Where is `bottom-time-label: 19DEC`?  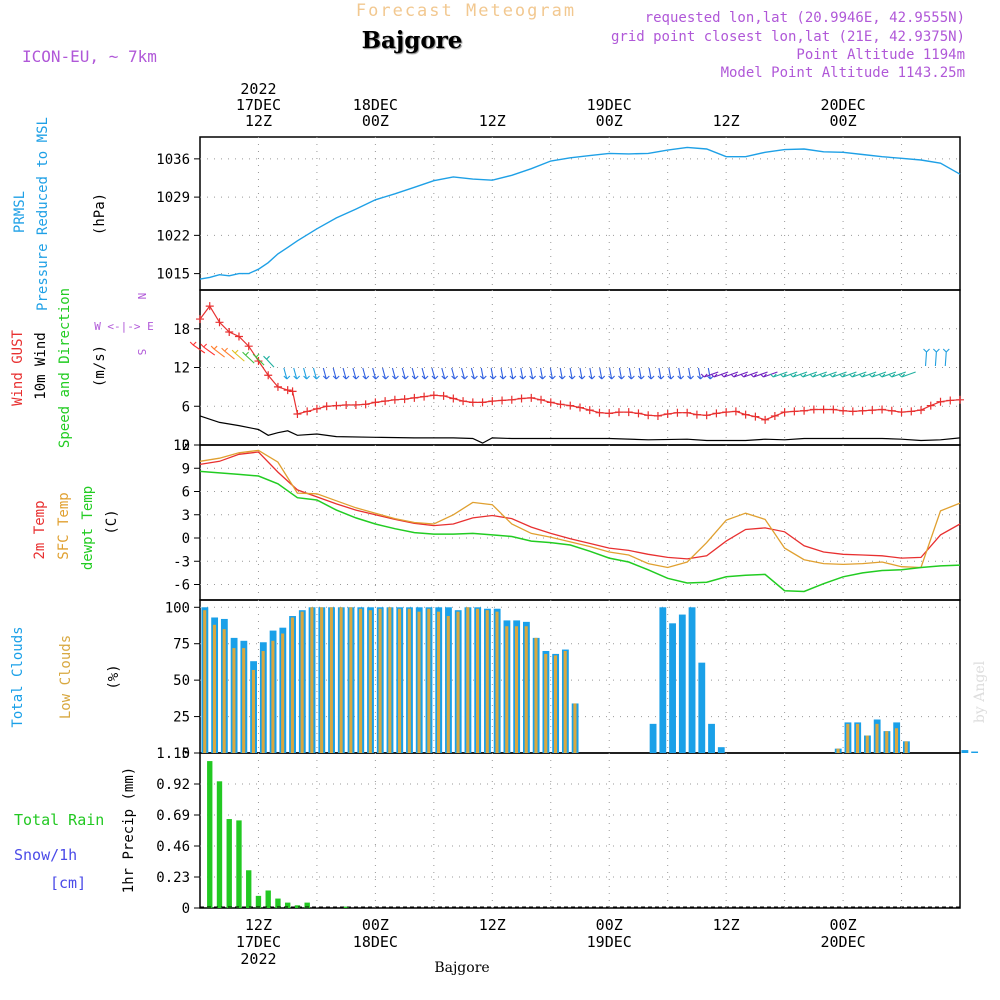 bottom-time-label: 19DEC is located at coordinates (609, 942).